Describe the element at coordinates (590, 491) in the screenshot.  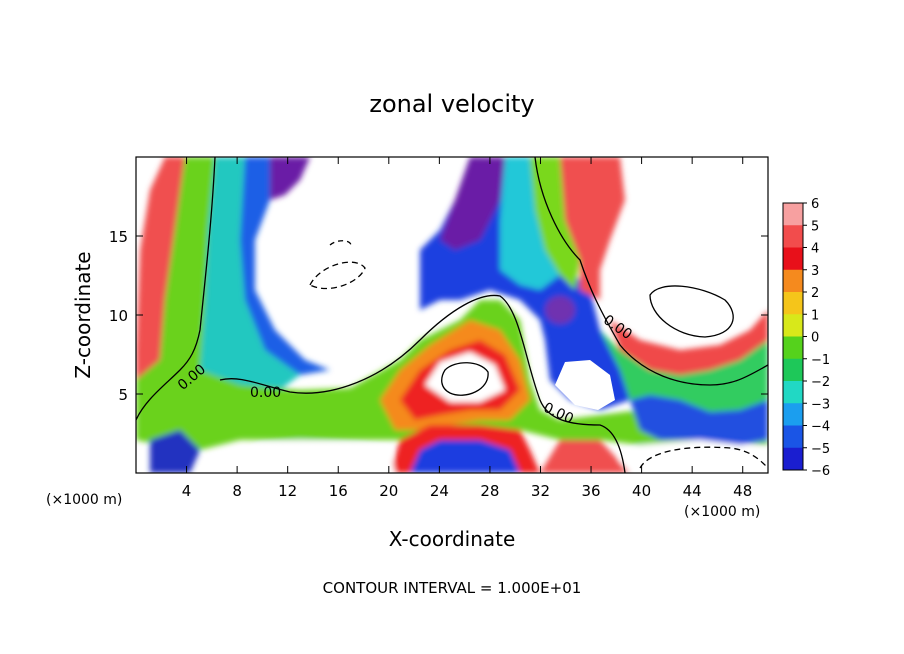
I see `x-tick-label: 36` at that location.